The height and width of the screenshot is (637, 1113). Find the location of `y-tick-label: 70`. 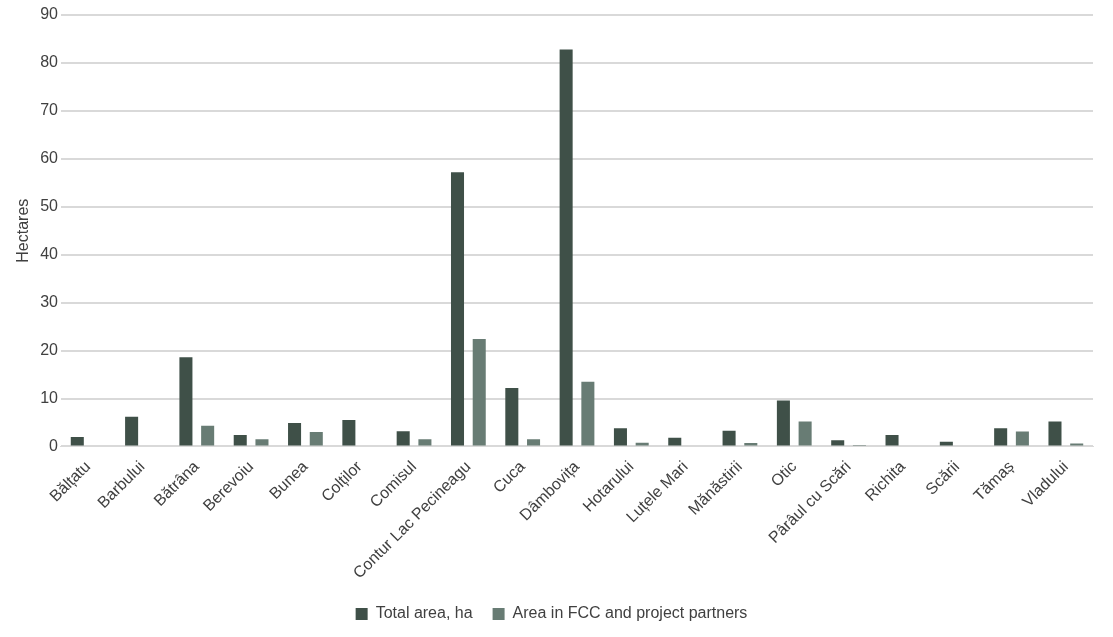

y-tick-label: 70 is located at coordinates (49, 110).